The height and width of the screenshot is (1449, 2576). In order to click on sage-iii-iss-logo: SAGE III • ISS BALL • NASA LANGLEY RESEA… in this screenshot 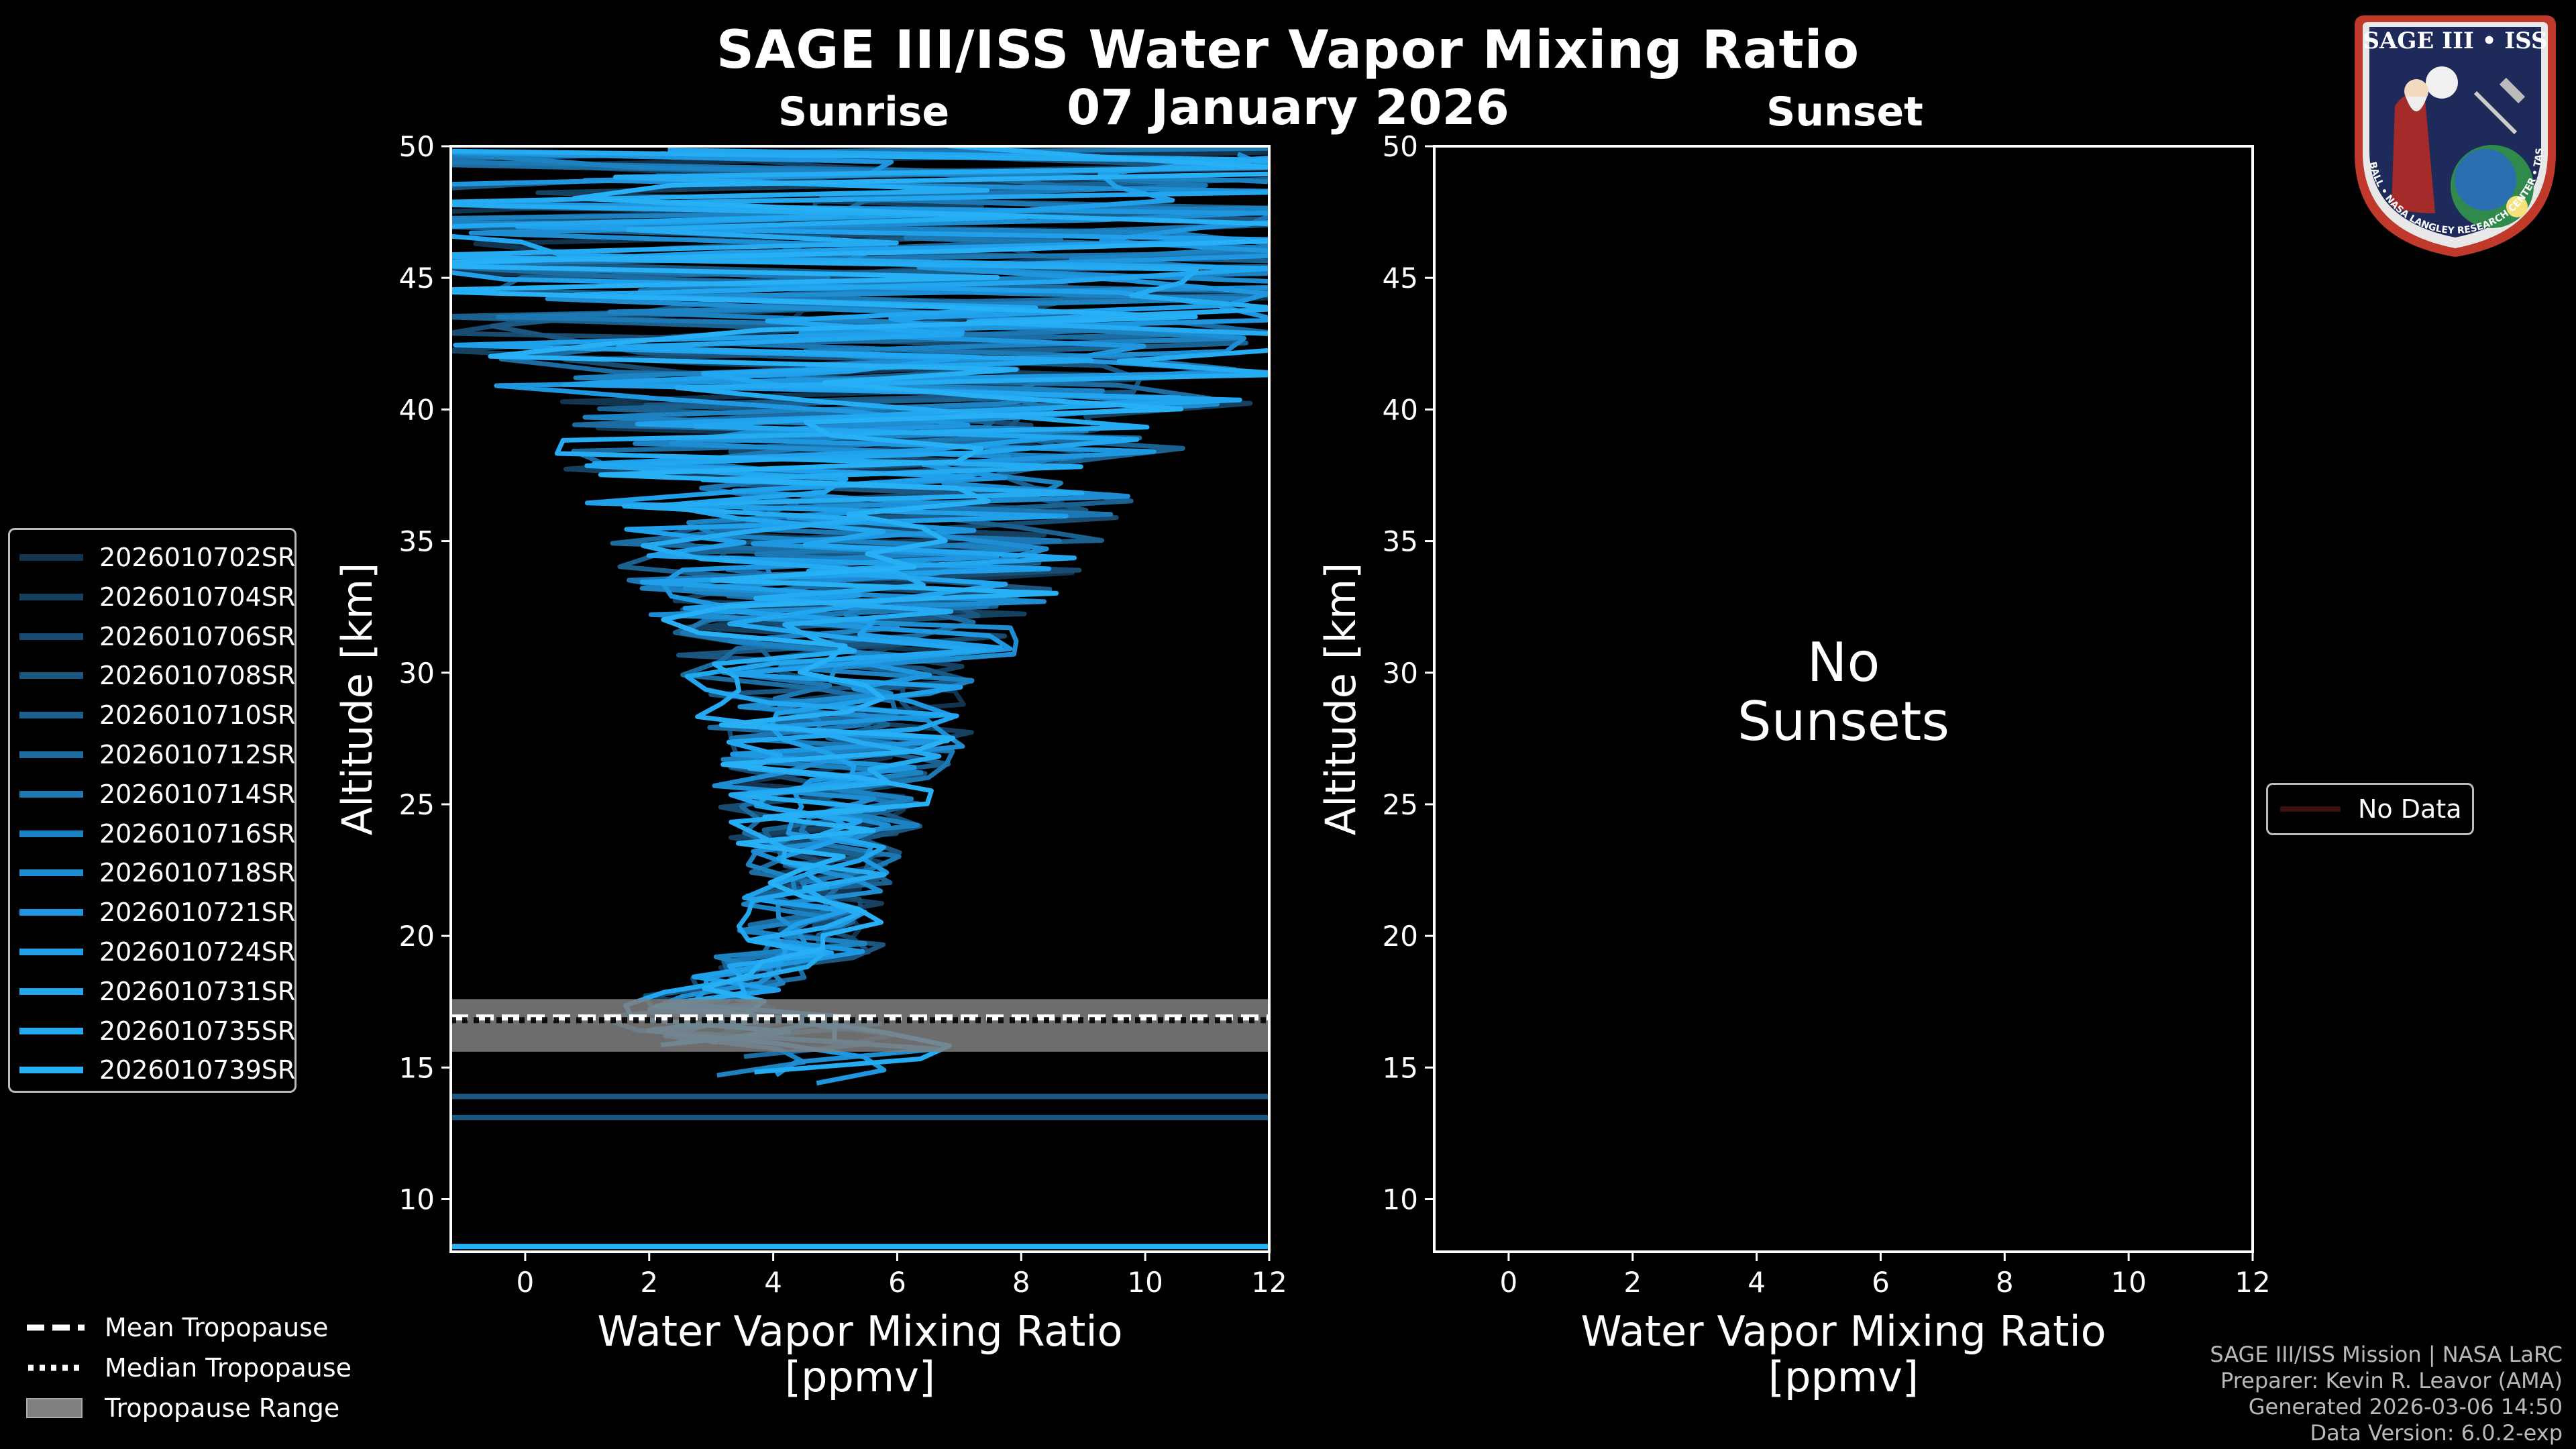, I will do `click(2448, 134)`.